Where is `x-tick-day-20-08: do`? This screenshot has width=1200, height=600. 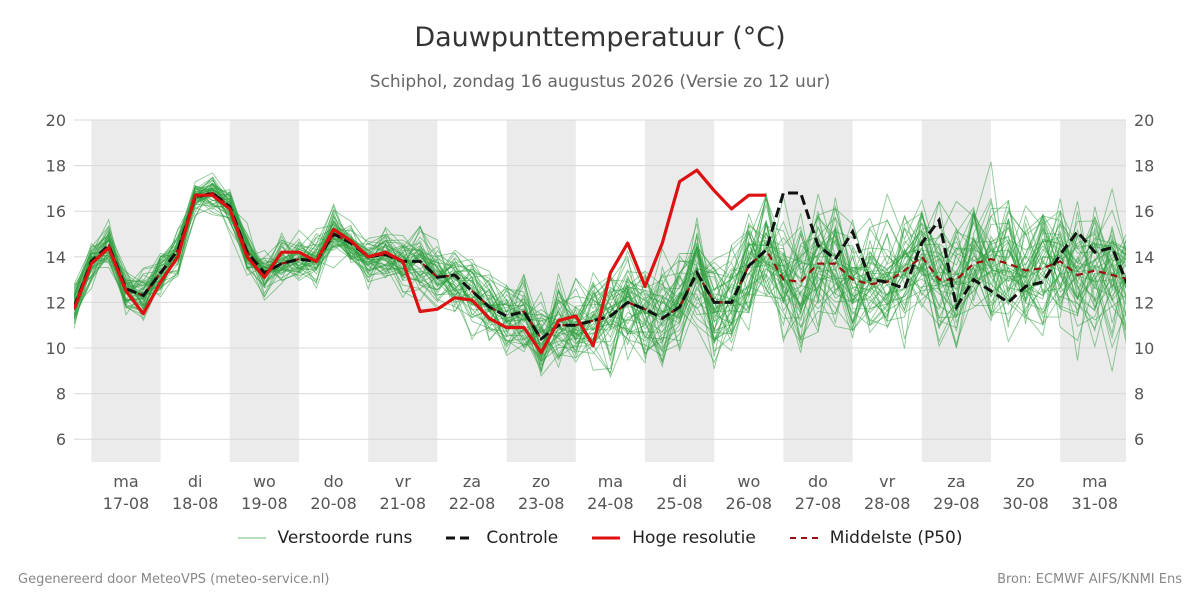 x-tick-day-20-08: do is located at coordinates (334, 481).